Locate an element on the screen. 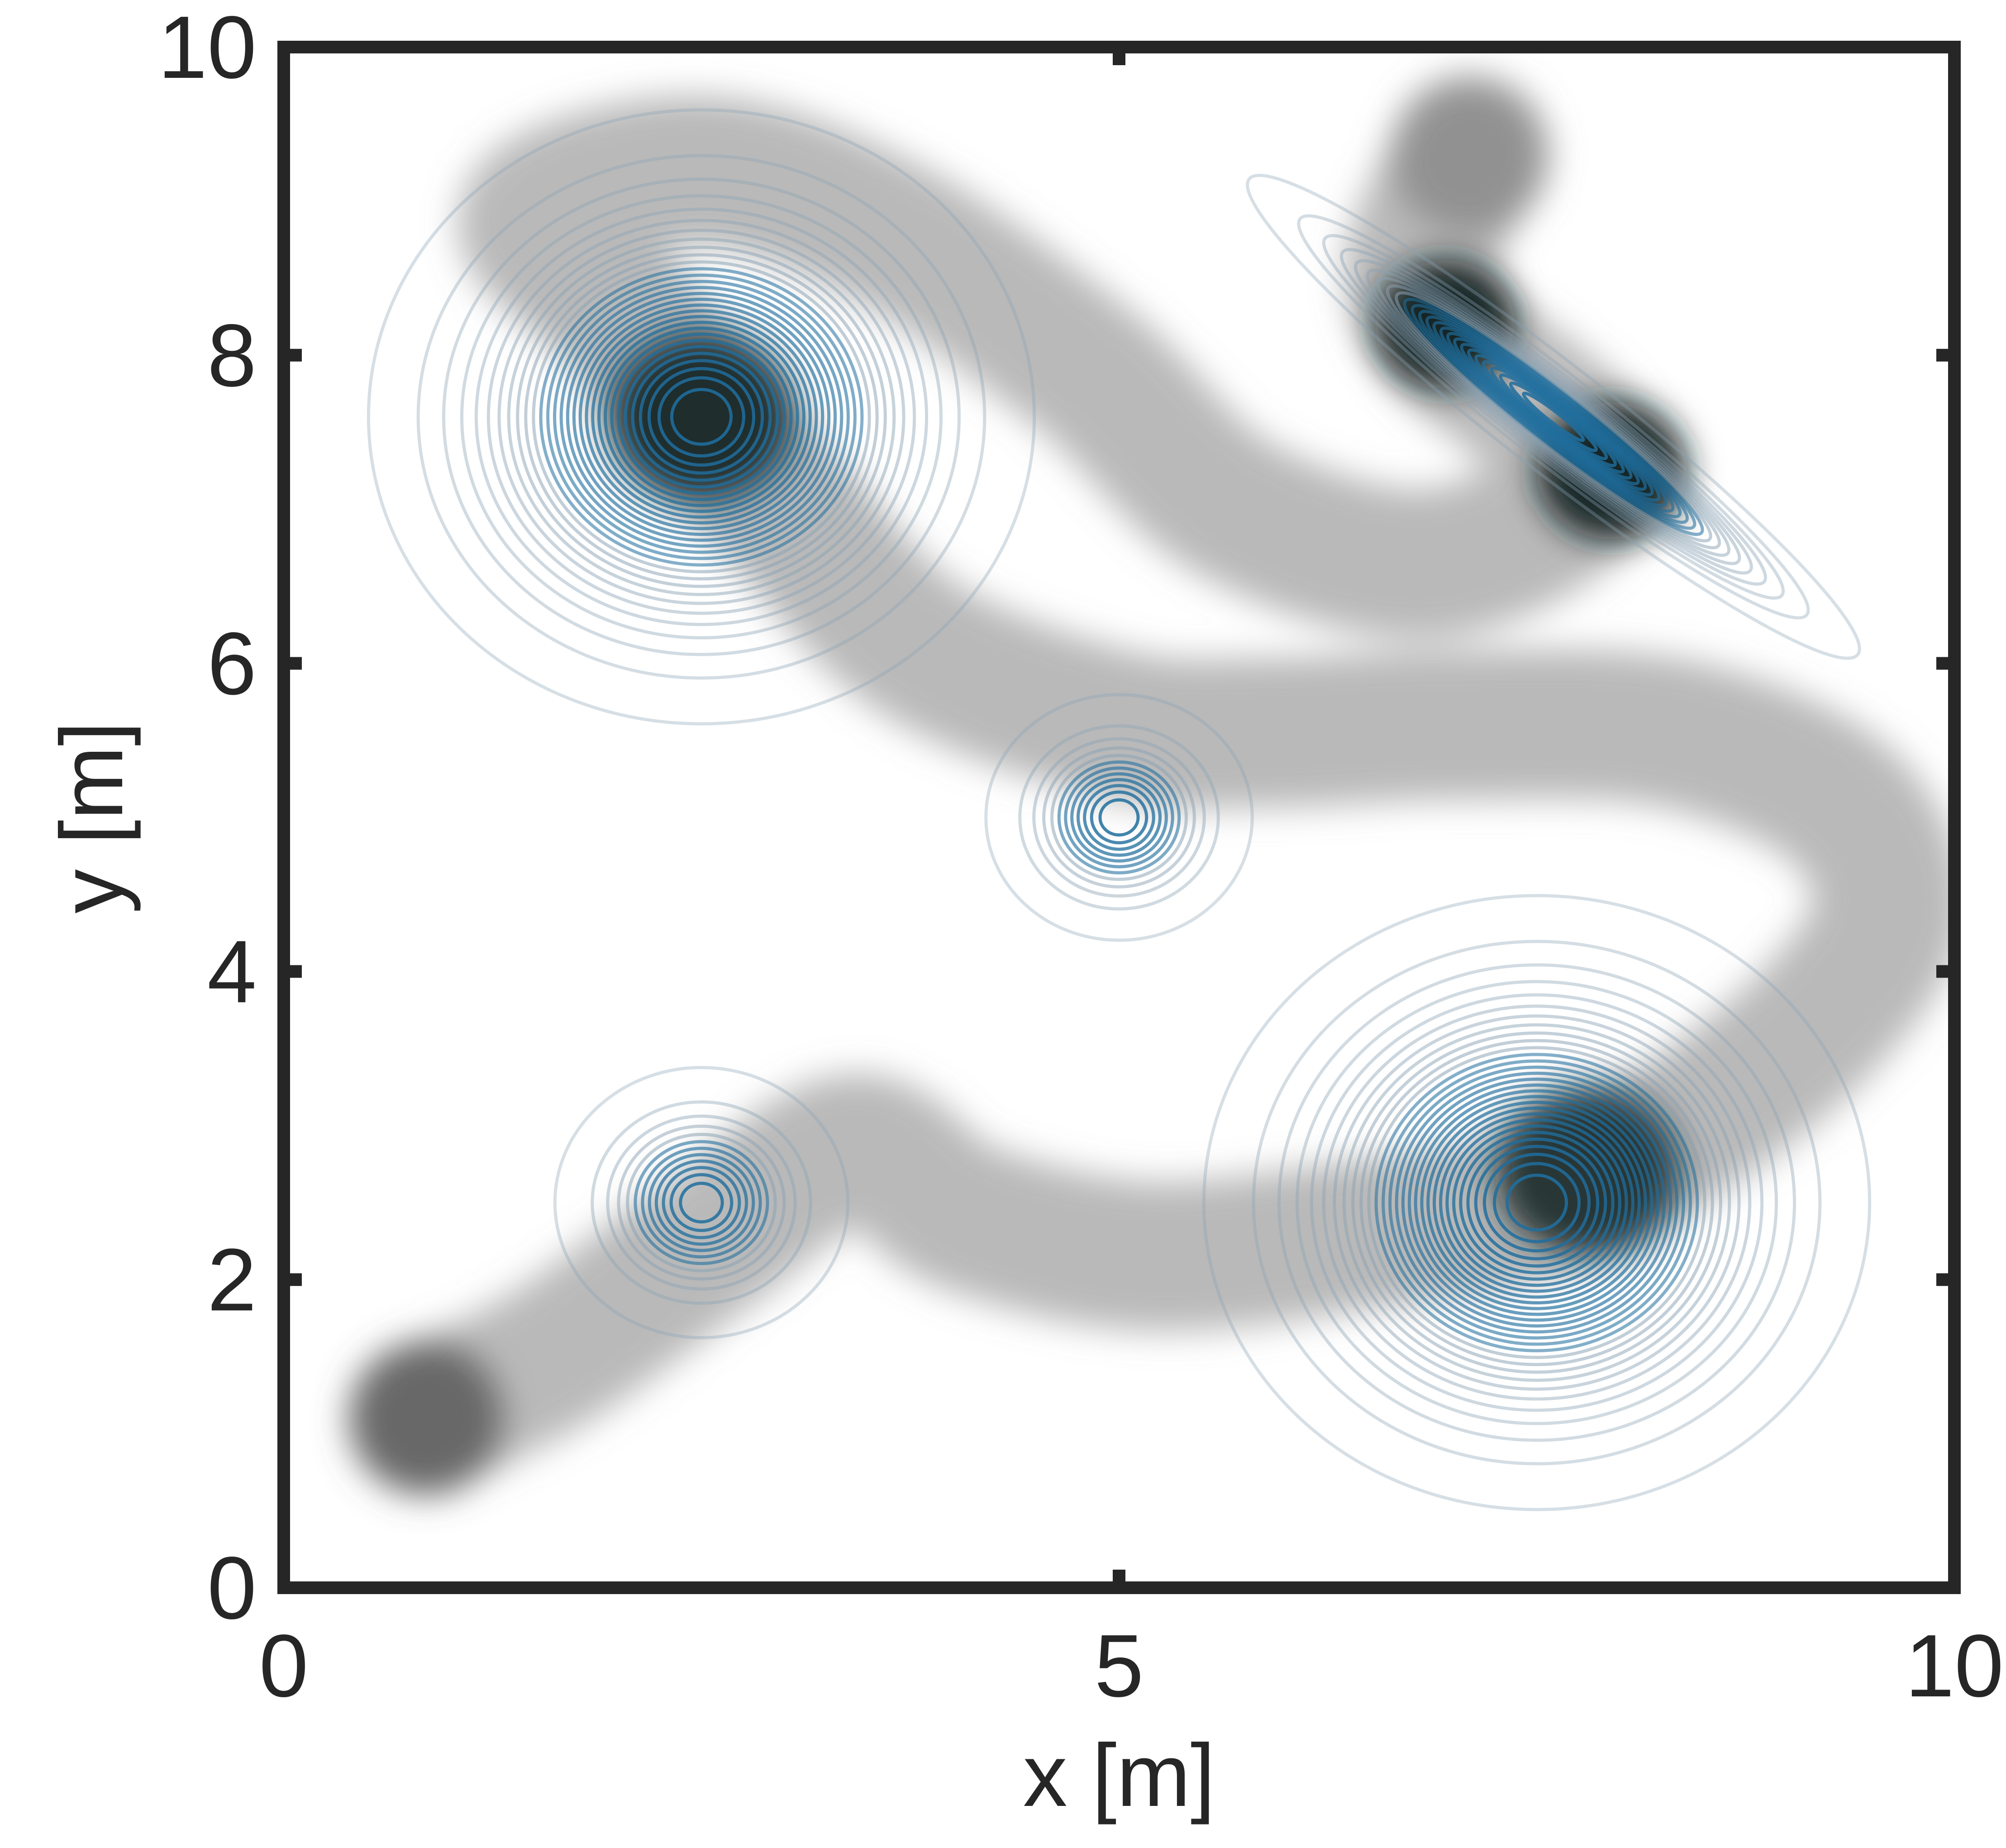 The image size is (2006, 1848). x-axis-label: x [m] is located at coordinates (1119, 1775).